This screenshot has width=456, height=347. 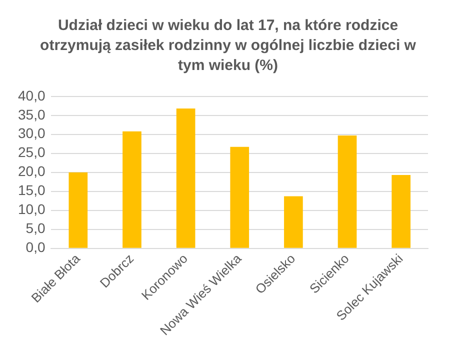 I want to click on y-tick-label: 25,0, so click(x=32, y=152).